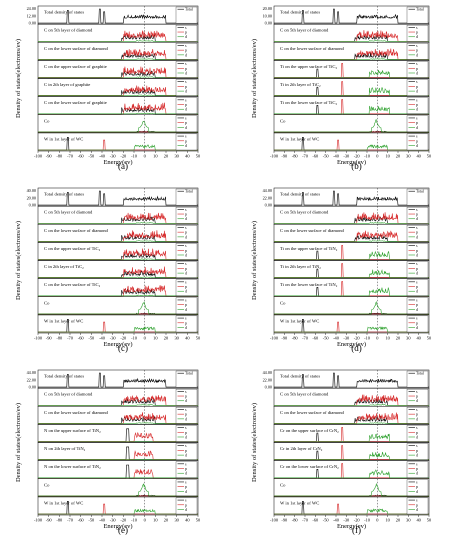  What do you see at coordinates (75, 102) in the screenshot?
I see `subplot-label: C on the lower surface of graphite` at bounding box center [75, 102].